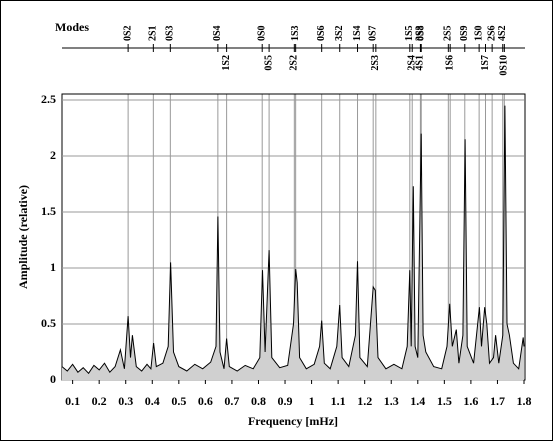  I want to click on x-tick-label: 0.5, so click(178, 401).